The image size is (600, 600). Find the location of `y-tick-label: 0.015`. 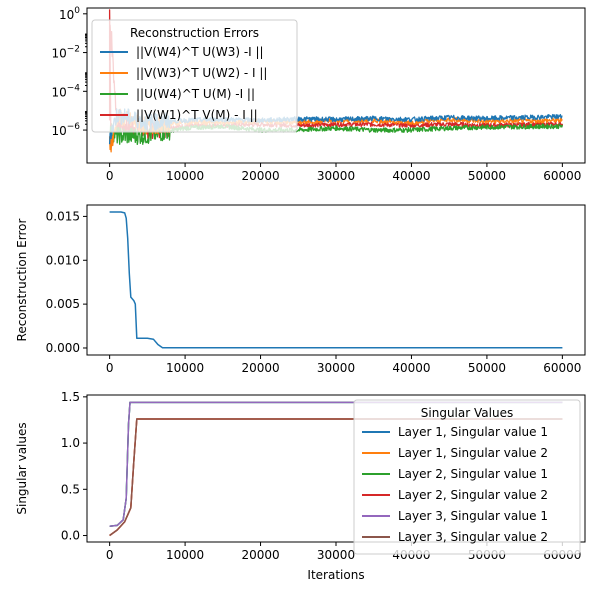

y-tick-label: 0.015 is located at coordinates (63, 216).